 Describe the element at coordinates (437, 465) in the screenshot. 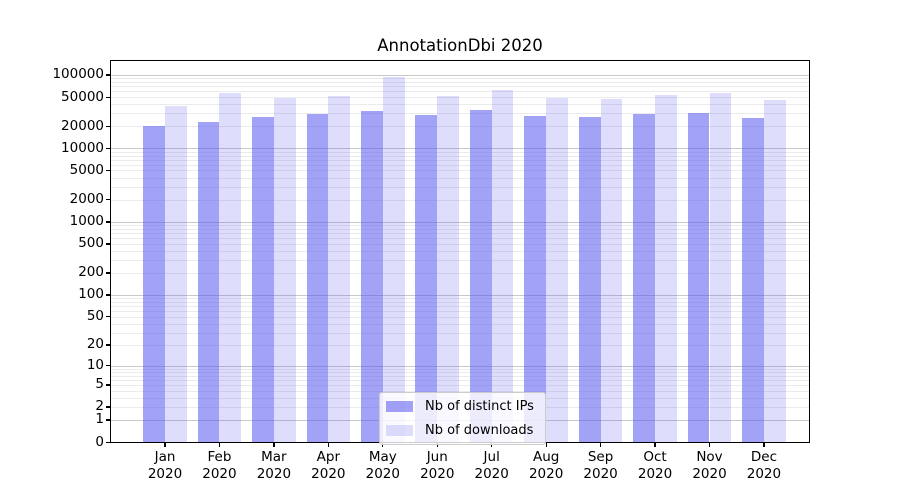

I see `x-tick-label: Jun 2020` at that location.